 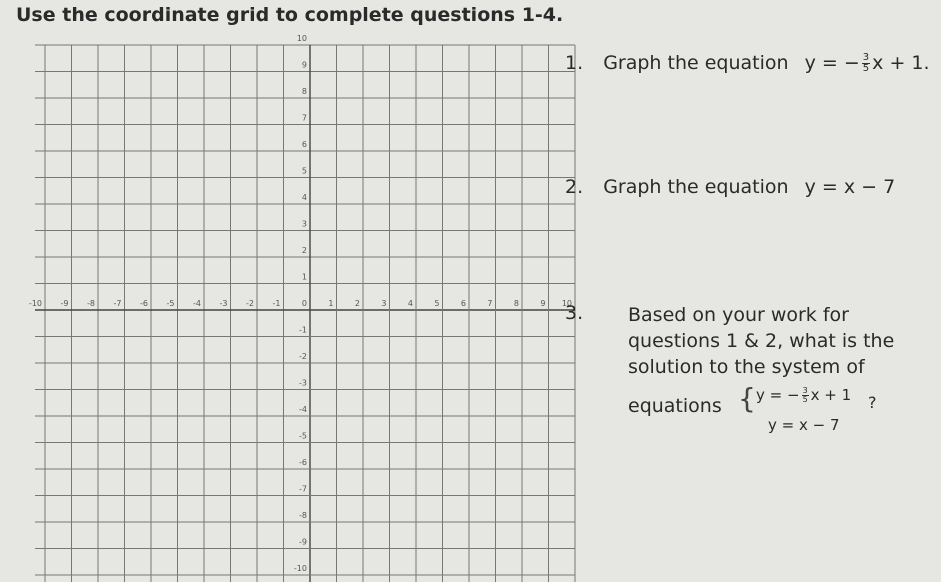 What do you see at coordinates (383, 303) in the screenshot?
I see `x-axis-label: 3` at bounding box center [383, 303].